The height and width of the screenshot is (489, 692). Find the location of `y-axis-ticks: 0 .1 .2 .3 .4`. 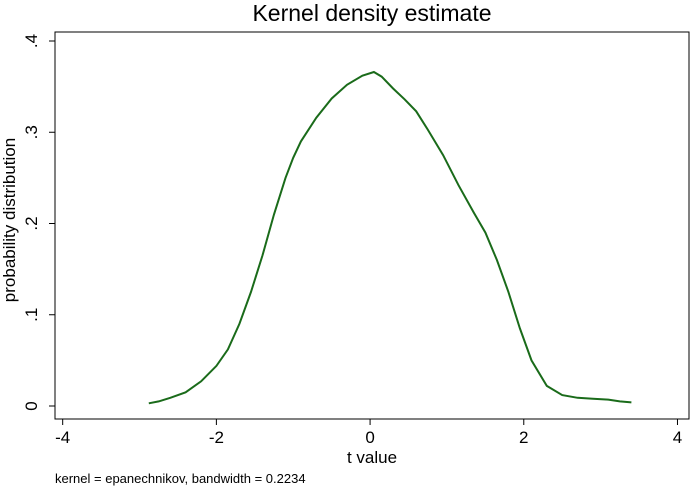

y-axis-ticks: 0 .1 .2 .3 .4 is located at coordinates (38, 222).